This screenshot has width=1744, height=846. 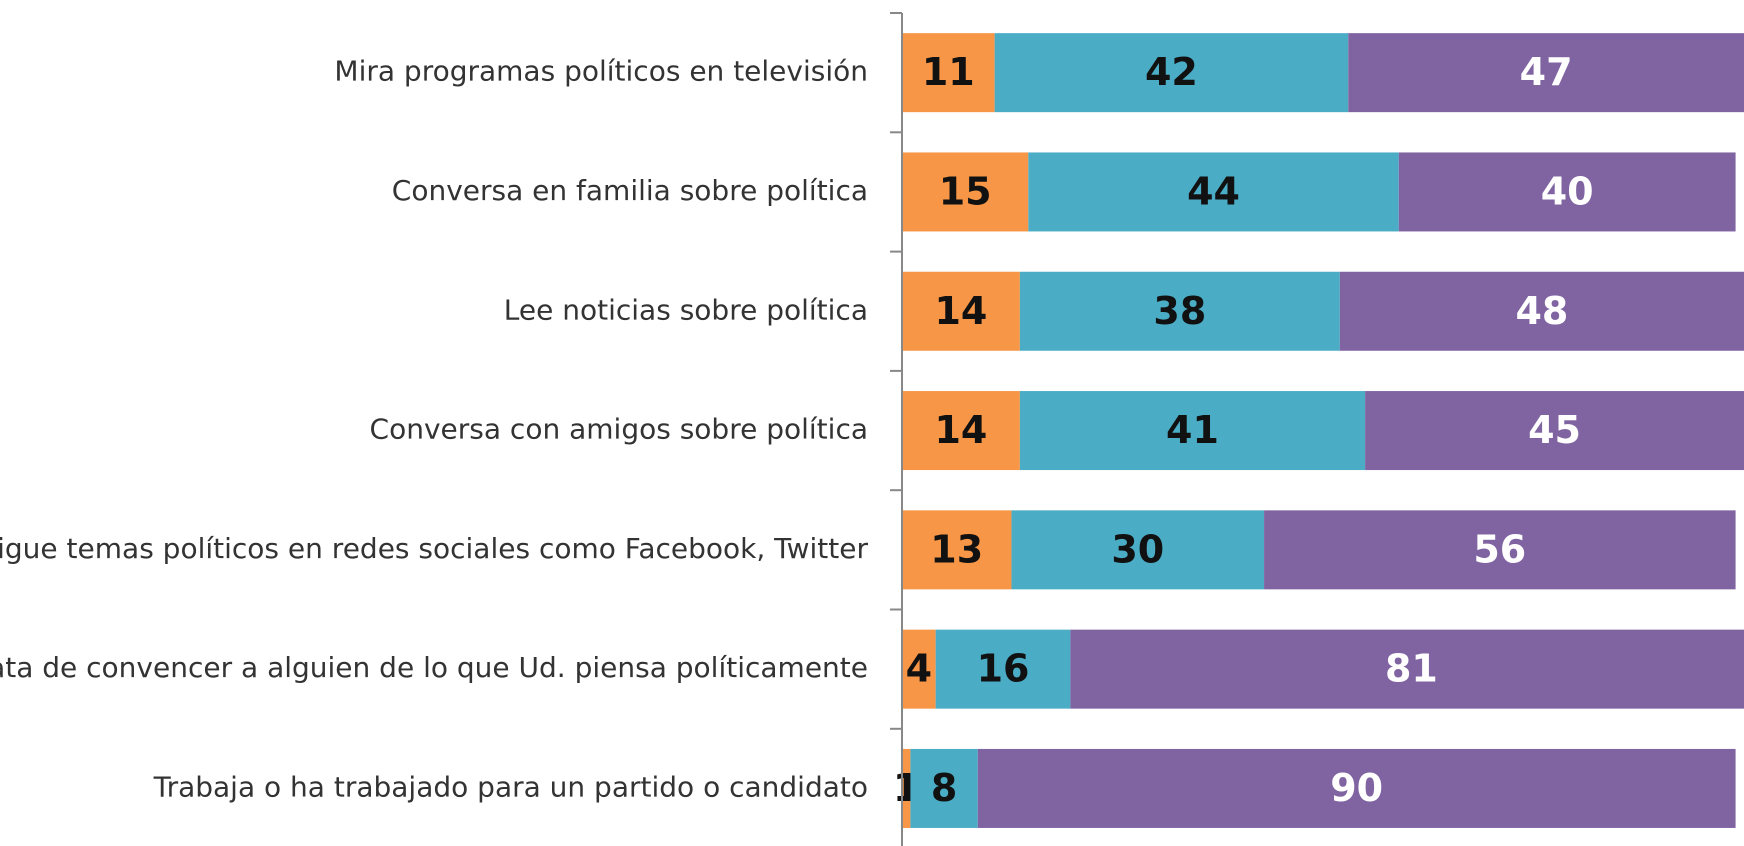 I want to click on value-label: 11, so click(x=948, y=72).